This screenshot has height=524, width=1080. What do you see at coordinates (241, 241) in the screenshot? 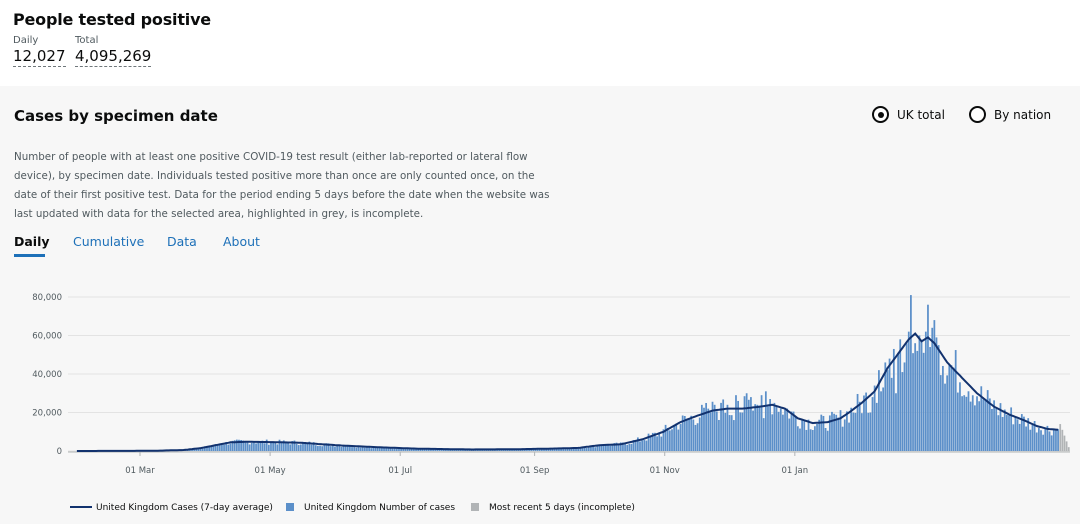
I see `tab-about: About` at bounding box center [241, 241].